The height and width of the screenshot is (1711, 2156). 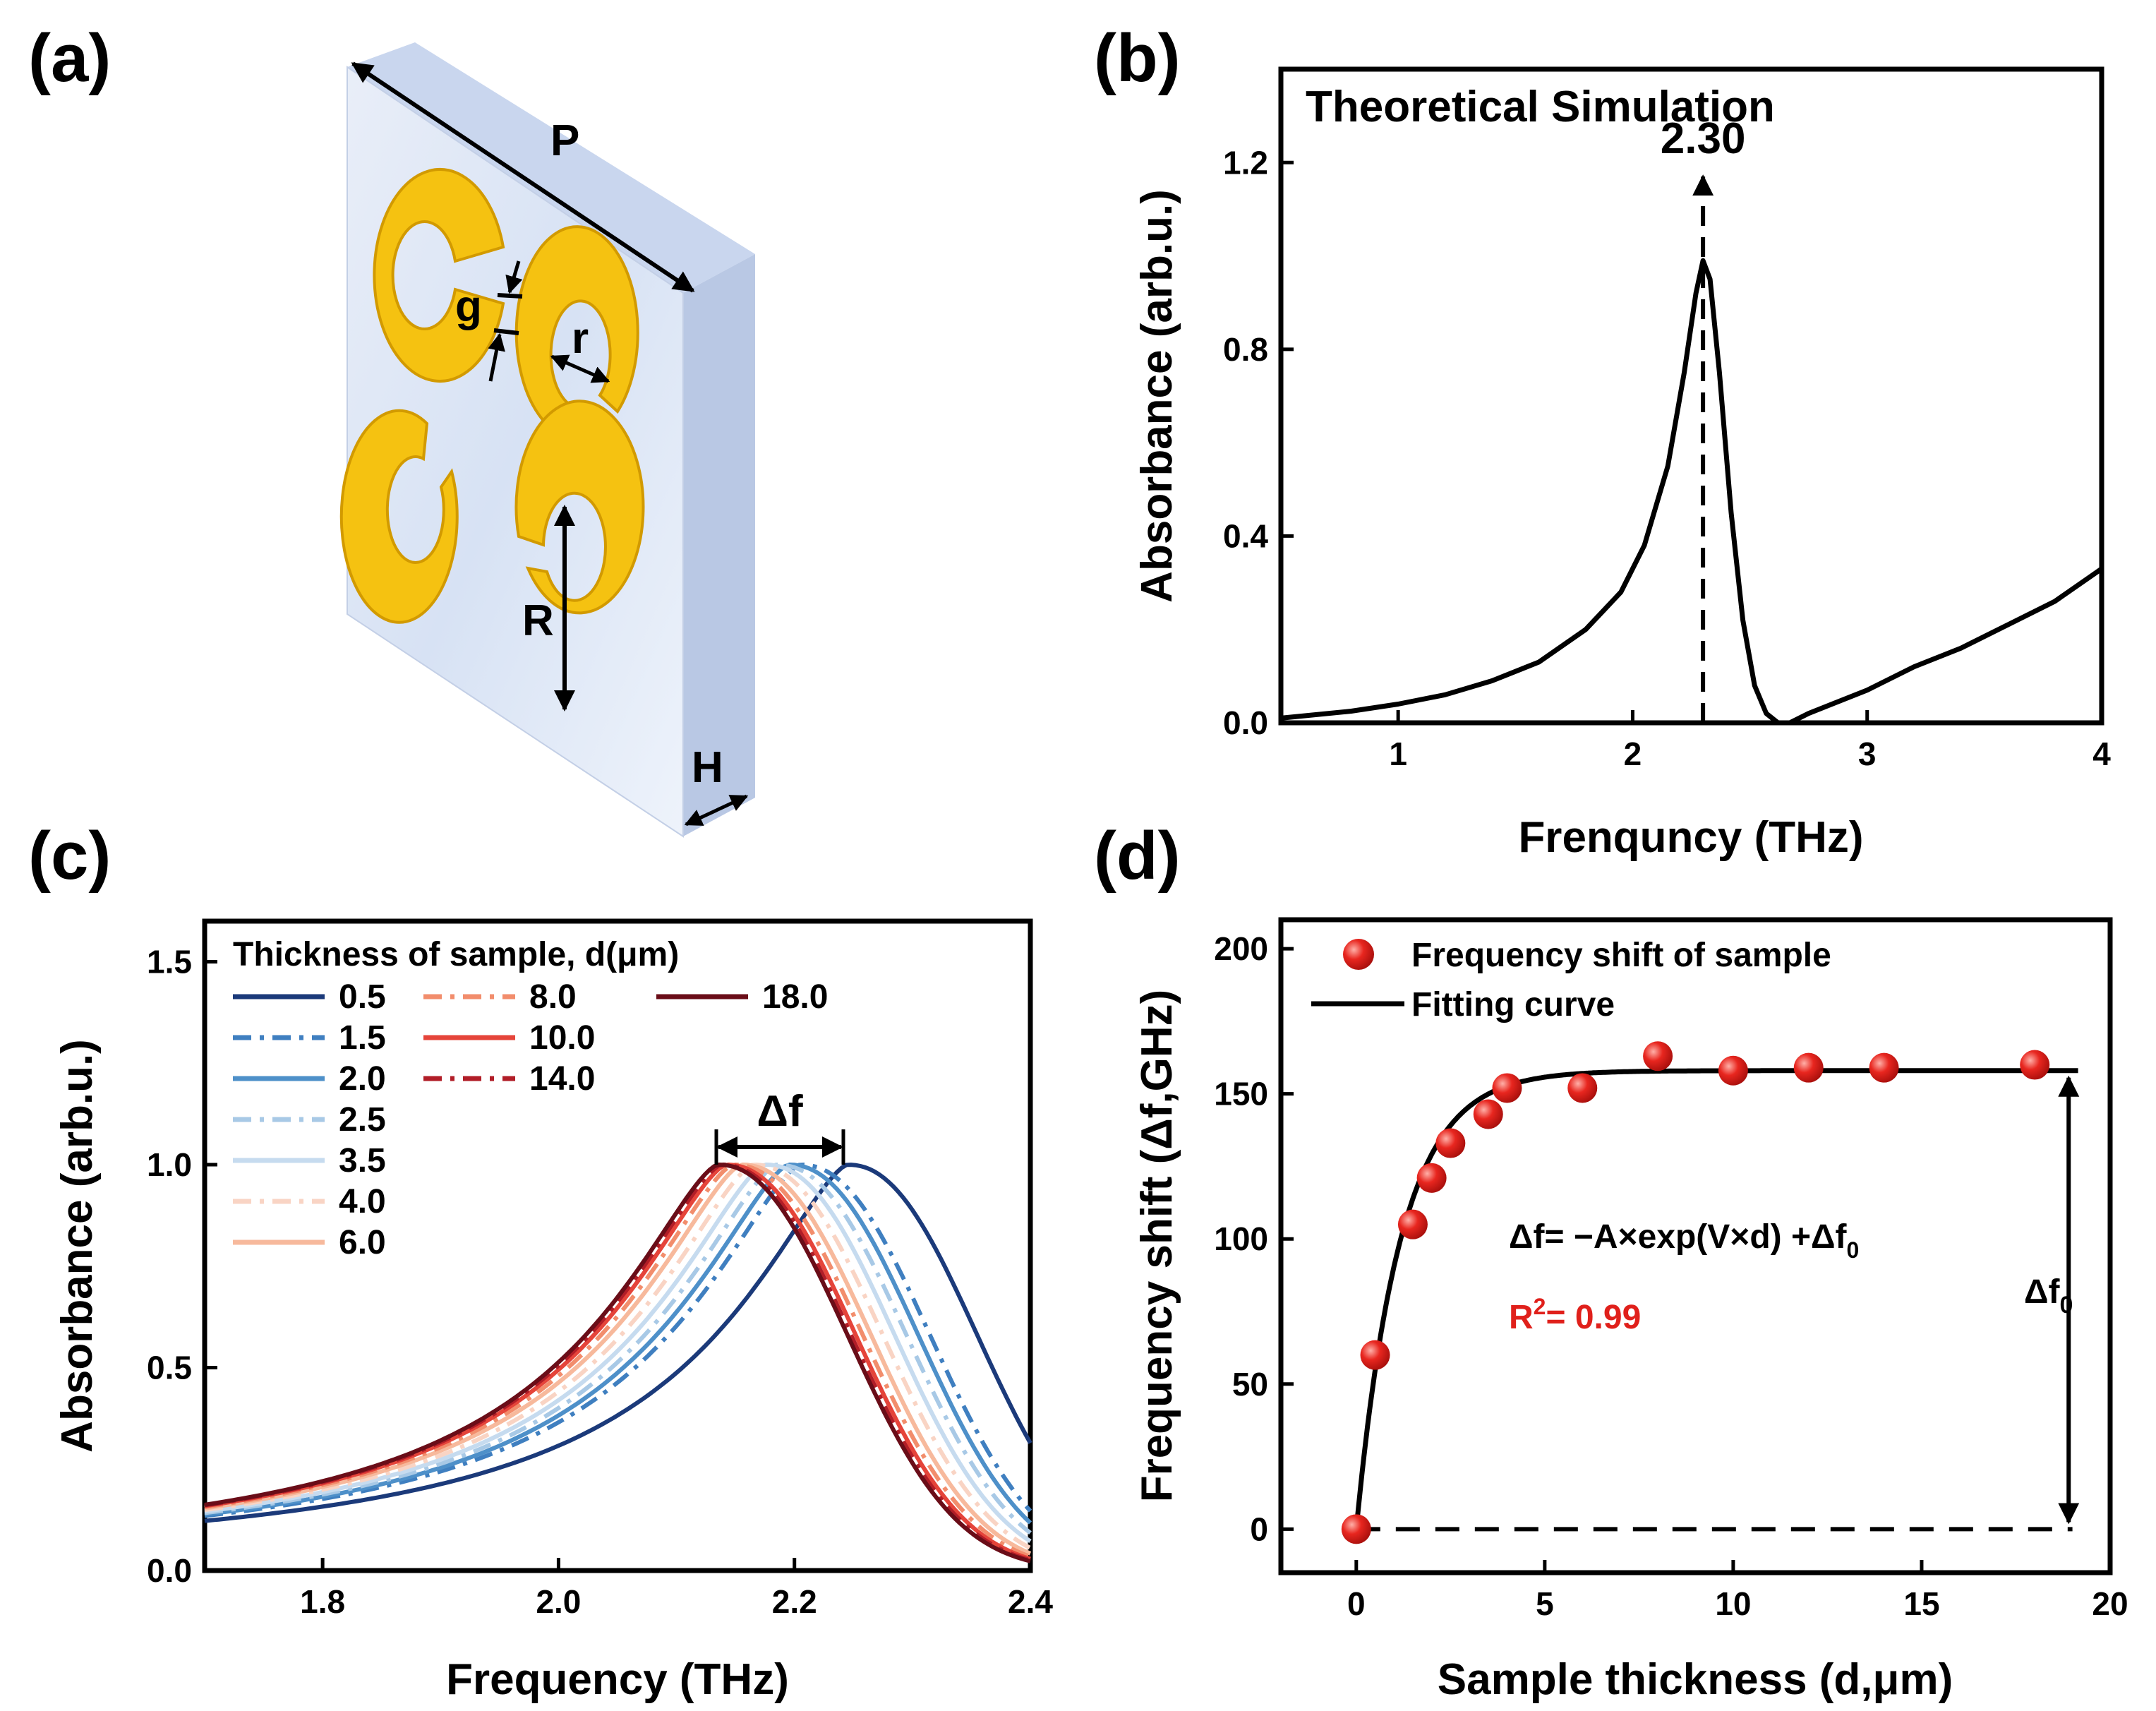 I want to click on panel-c-plot-frame, so click(x=617, y=1246).